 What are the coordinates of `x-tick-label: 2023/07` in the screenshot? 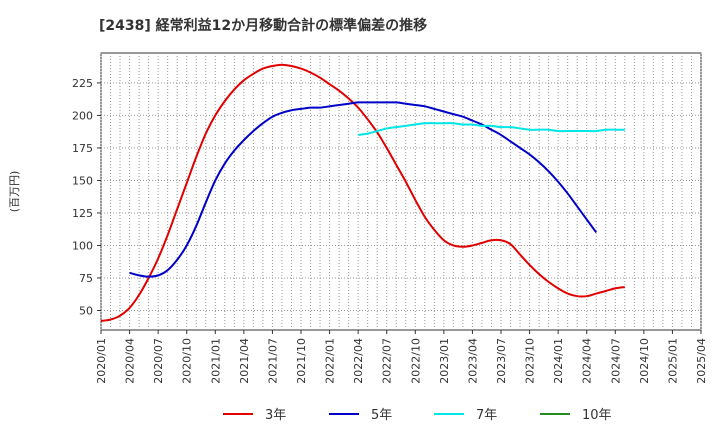 It's located at (501, 361).